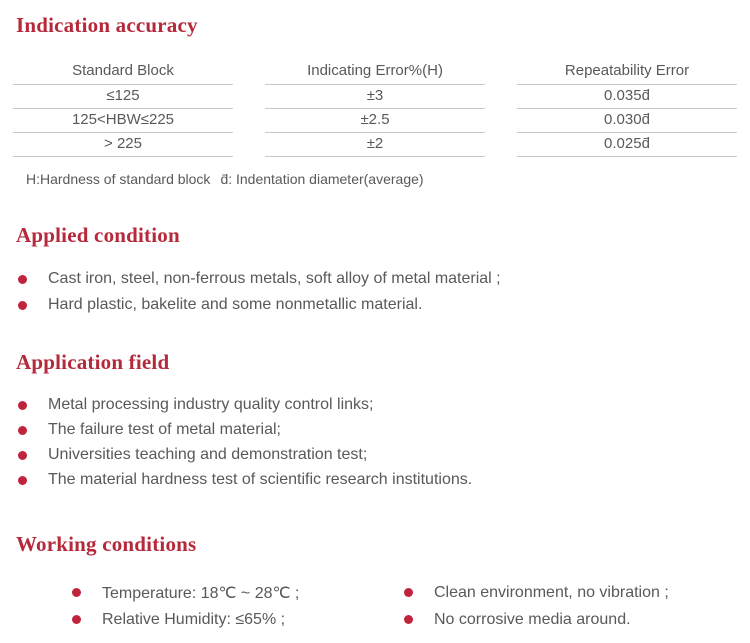 The height and width of the screenshot is (643, 750). I want to click on table-cell: ±3, so click(375, 97).